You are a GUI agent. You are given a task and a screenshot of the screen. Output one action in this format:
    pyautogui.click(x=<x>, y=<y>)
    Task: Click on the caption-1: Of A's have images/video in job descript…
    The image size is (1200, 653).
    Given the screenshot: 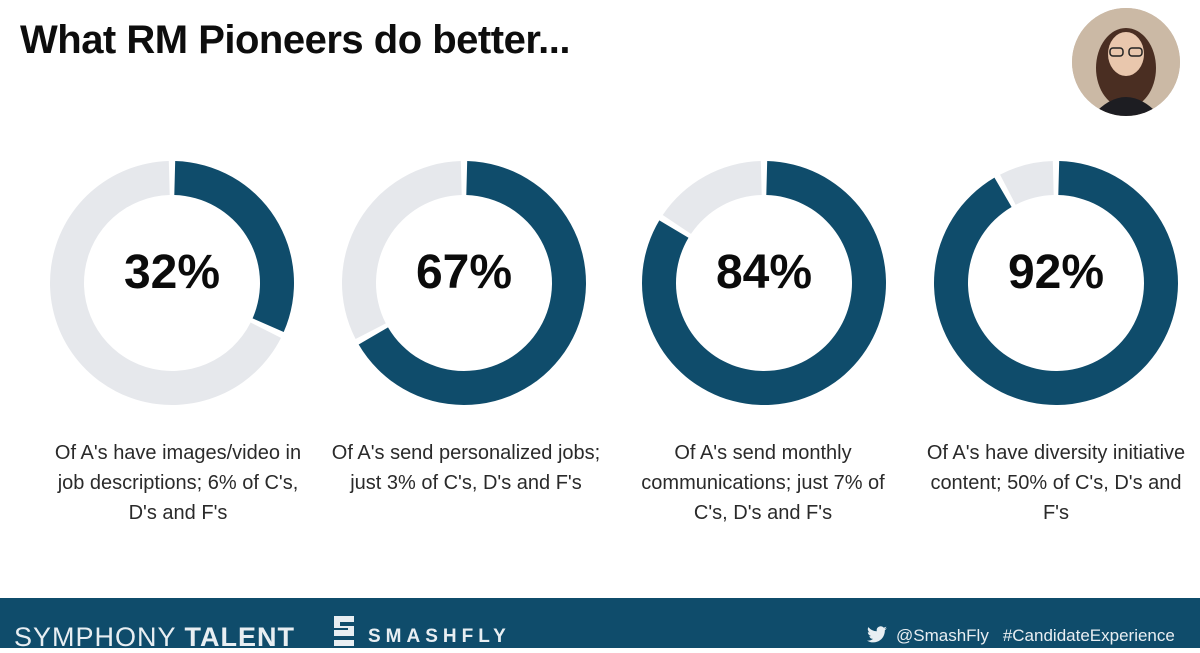 What is the action you would take?
    pyautogui.click(x=178, y=483)
    